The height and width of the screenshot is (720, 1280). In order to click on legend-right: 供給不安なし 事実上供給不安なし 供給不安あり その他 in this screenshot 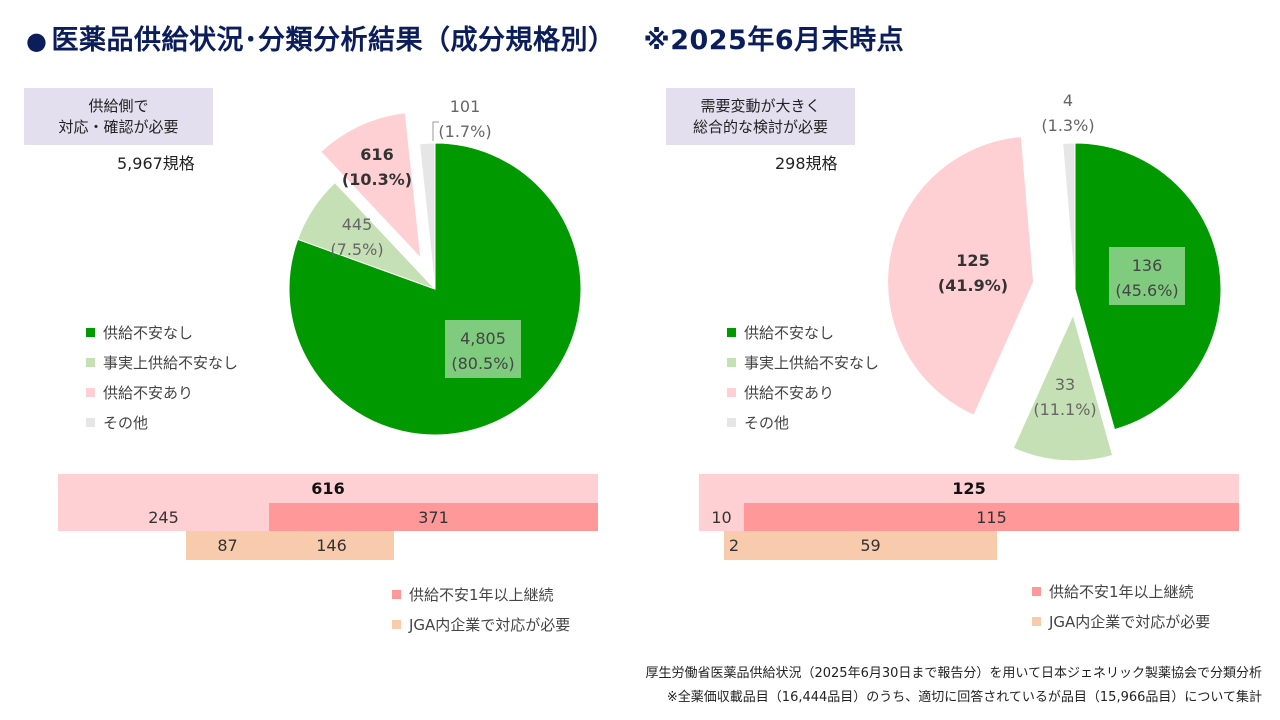, I will do `click(803, 377)`.